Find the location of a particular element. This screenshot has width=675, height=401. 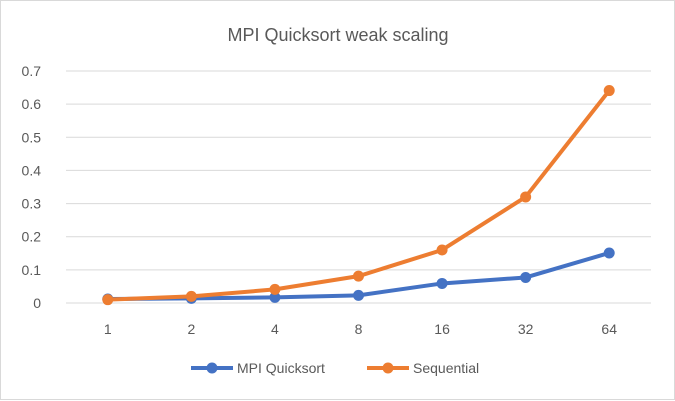

legend-item-mpi-quicksort: MPI Quicksort is located at coordinates (258, 368).